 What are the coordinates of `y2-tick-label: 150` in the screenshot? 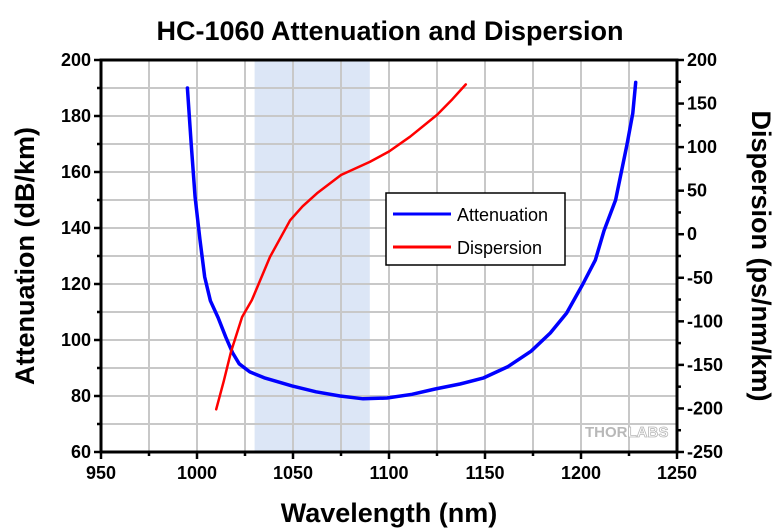 It's located at (702, 104).